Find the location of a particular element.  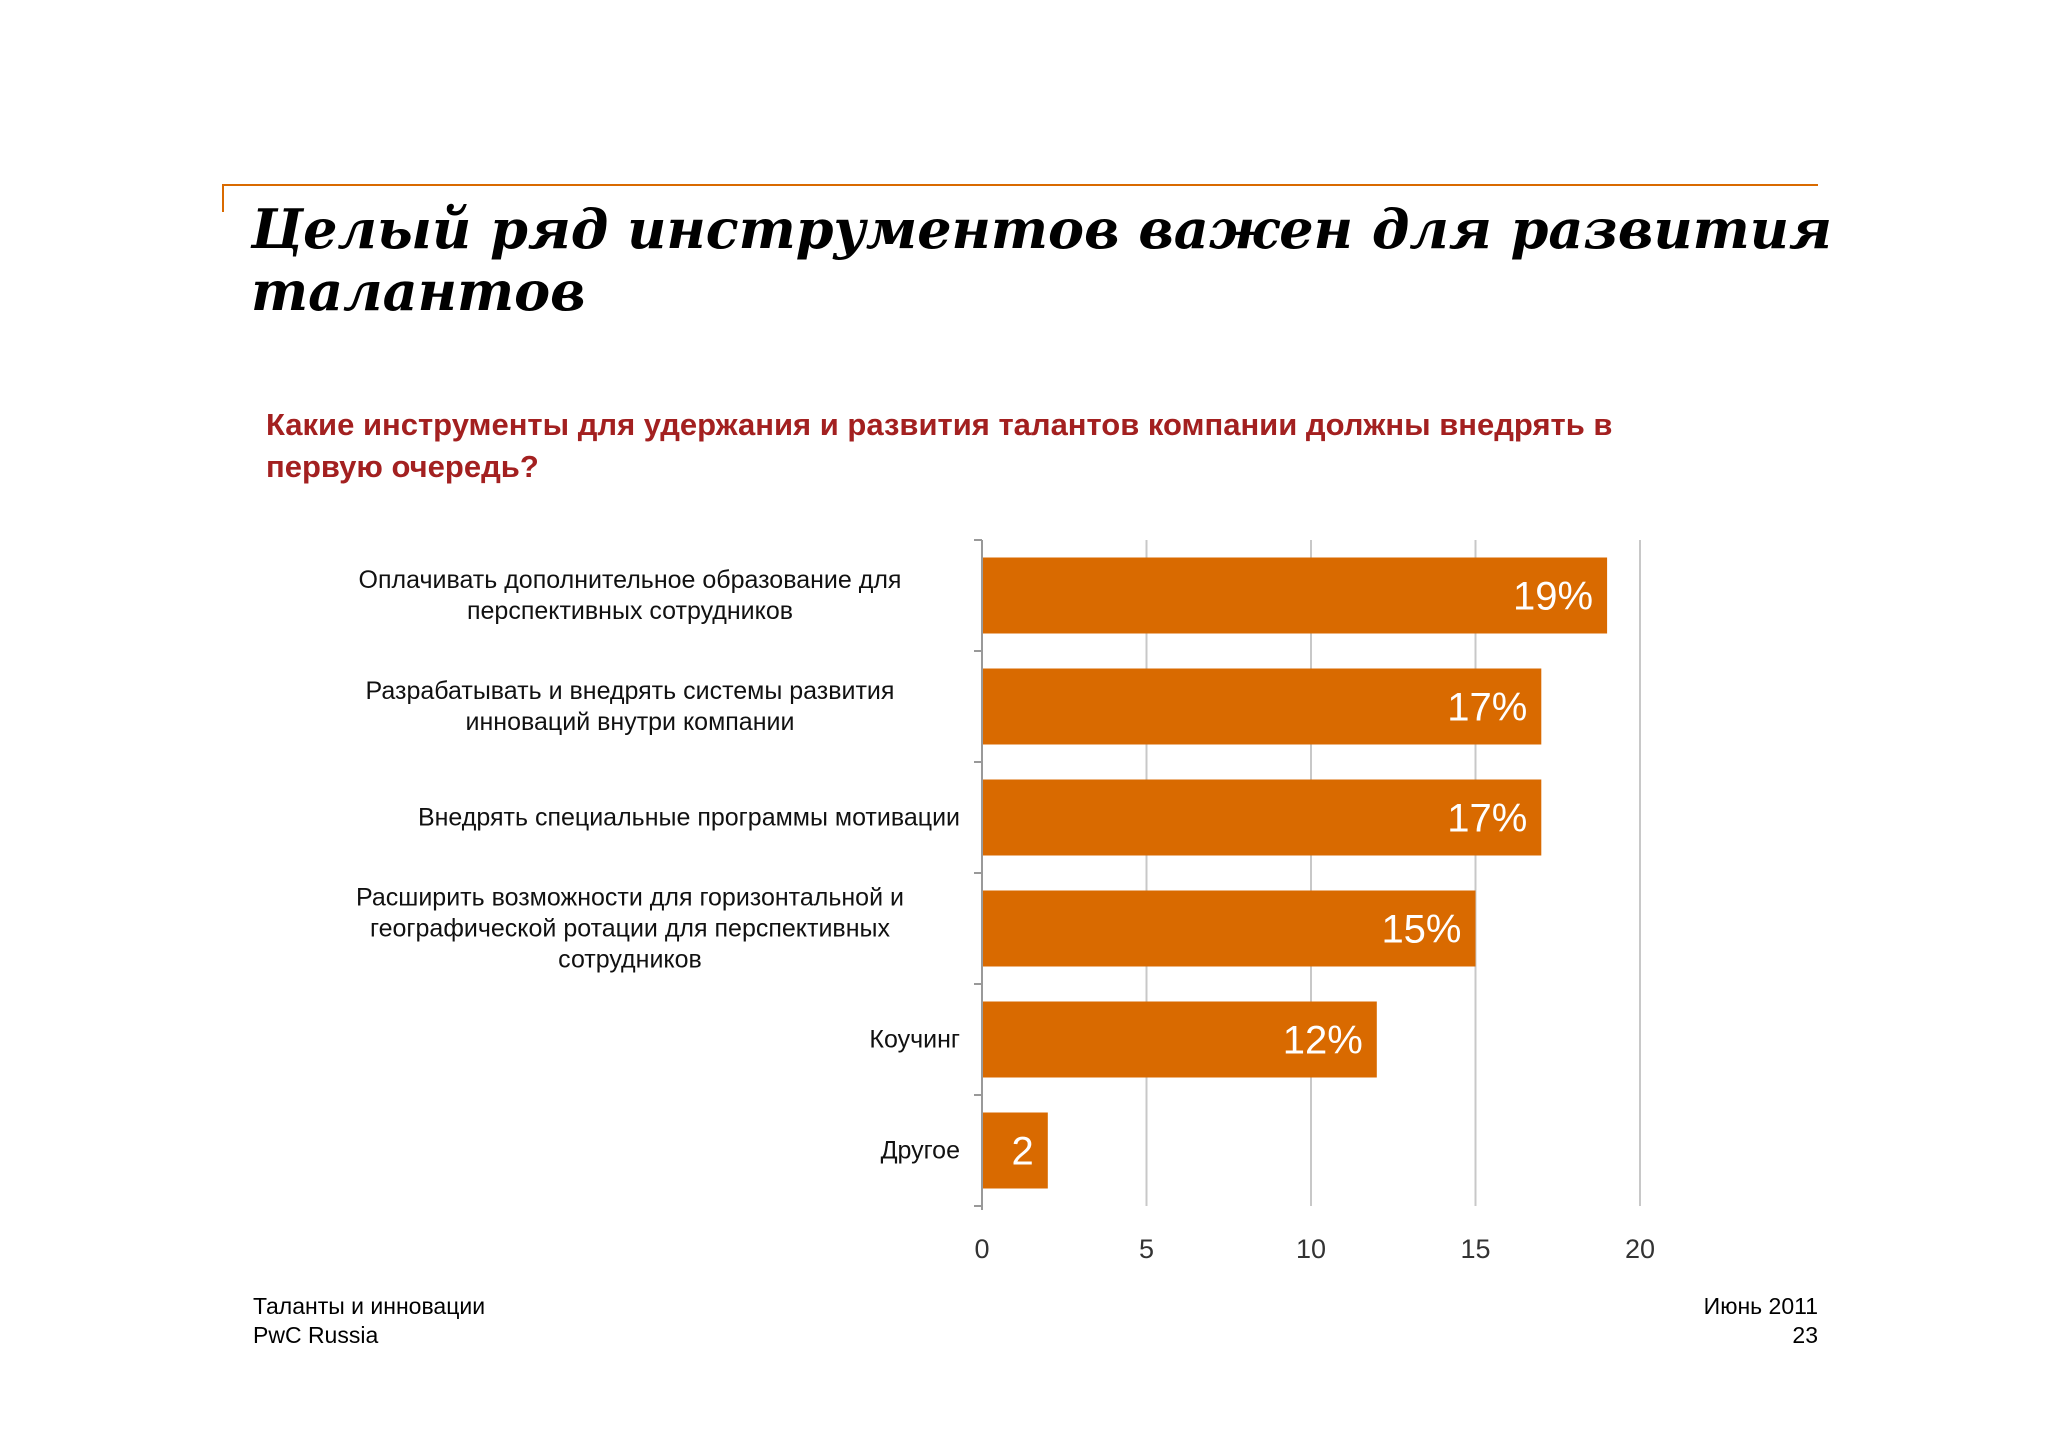

bar-data-label-3: 15% is located at coordinates (1421, 930).